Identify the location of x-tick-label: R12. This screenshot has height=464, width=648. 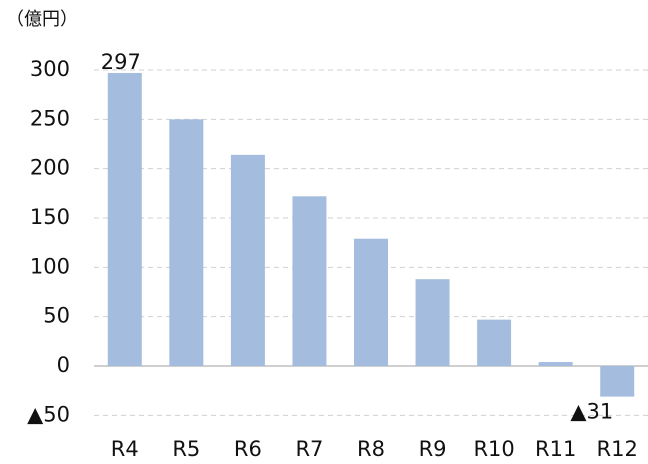
(617, 449).